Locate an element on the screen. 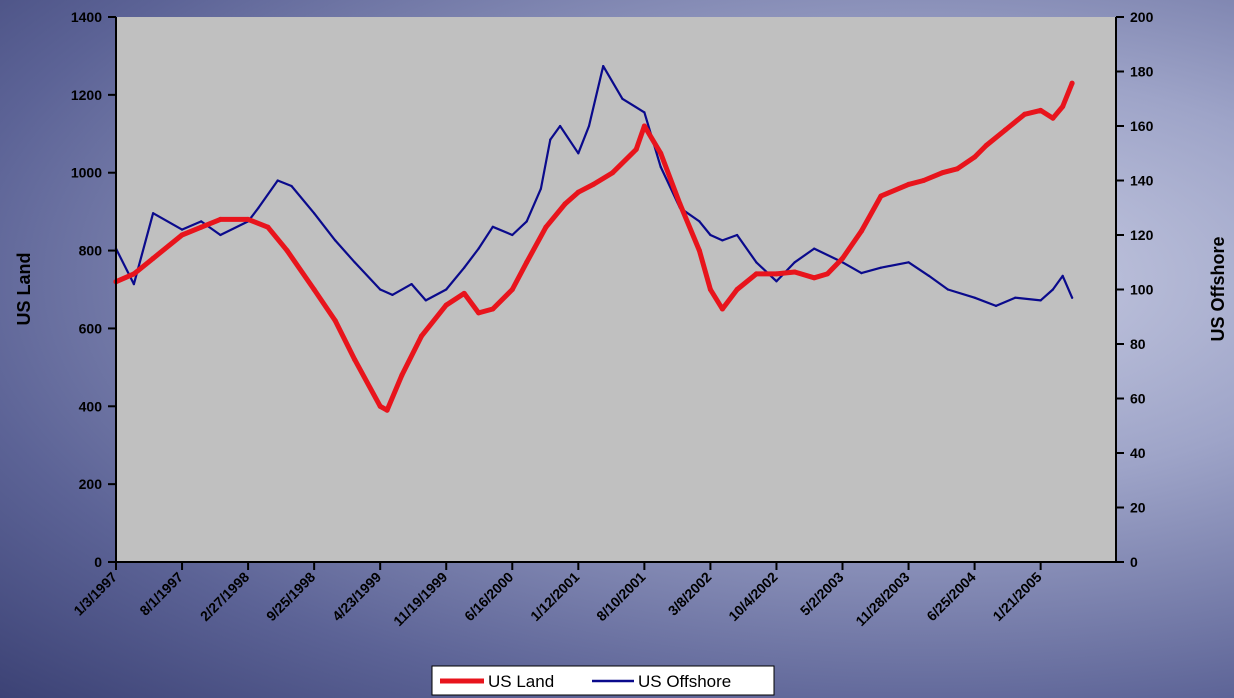  x-tick-label: 11/28/2003 is located at coordinates (882, 599).